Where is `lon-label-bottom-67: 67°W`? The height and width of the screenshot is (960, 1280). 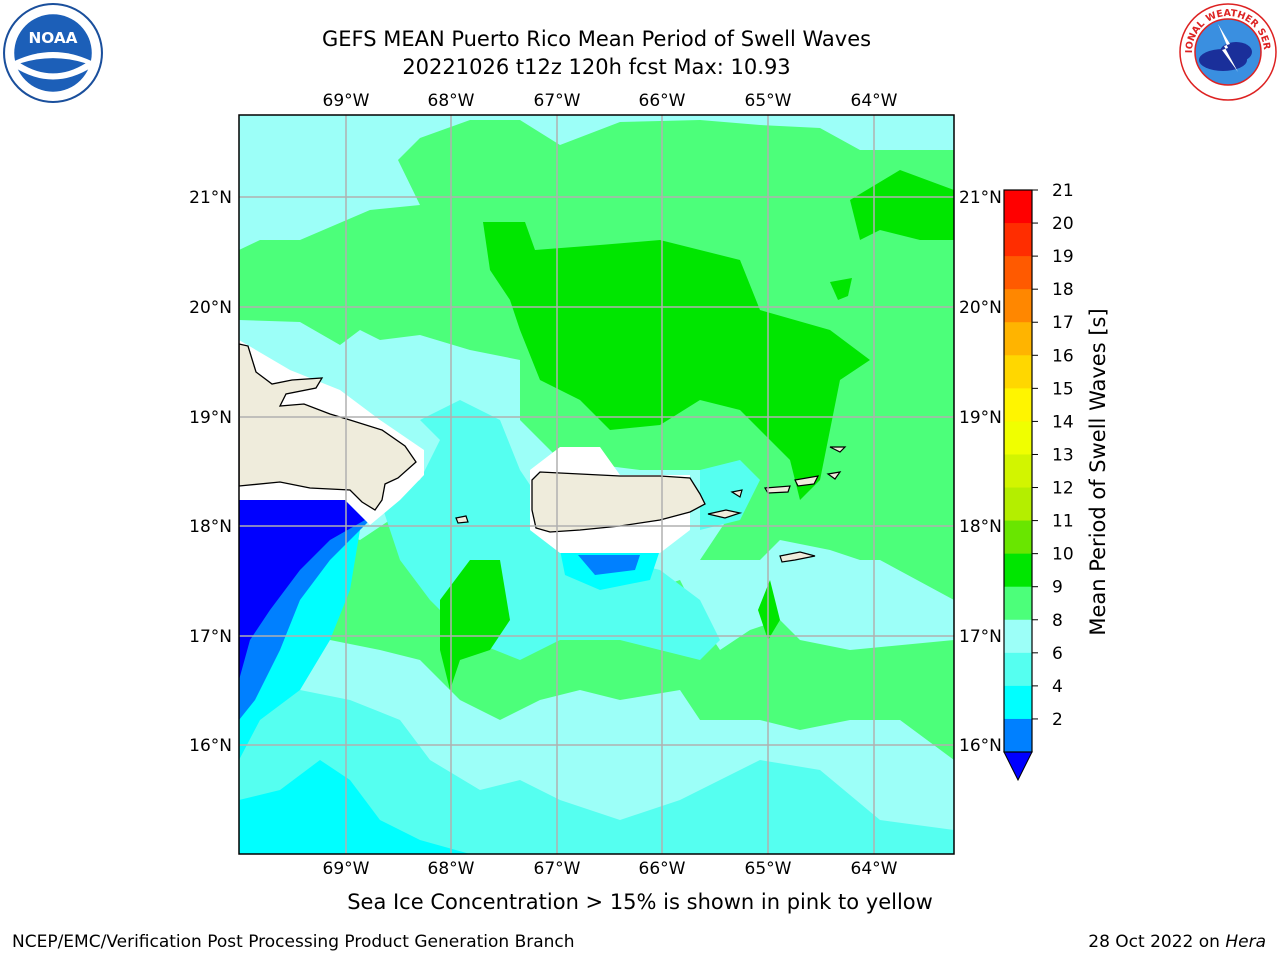 lon-label-bottom-67: 67°W is located at coordinates (557, 869).